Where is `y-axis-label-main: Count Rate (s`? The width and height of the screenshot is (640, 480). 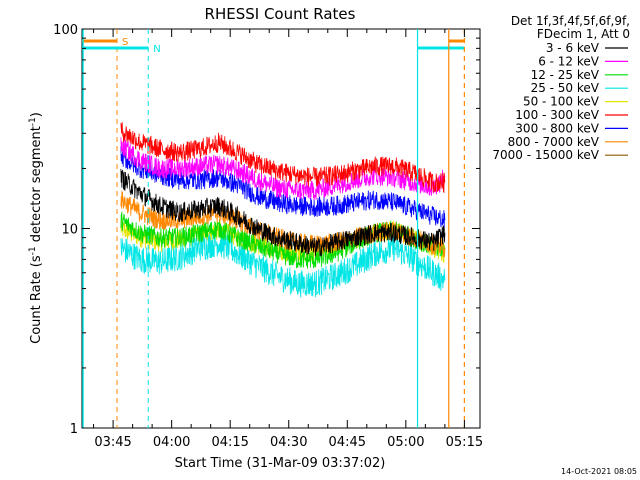
y-axis-label-main: Count Rate (s is located at coordinates (36, 299).